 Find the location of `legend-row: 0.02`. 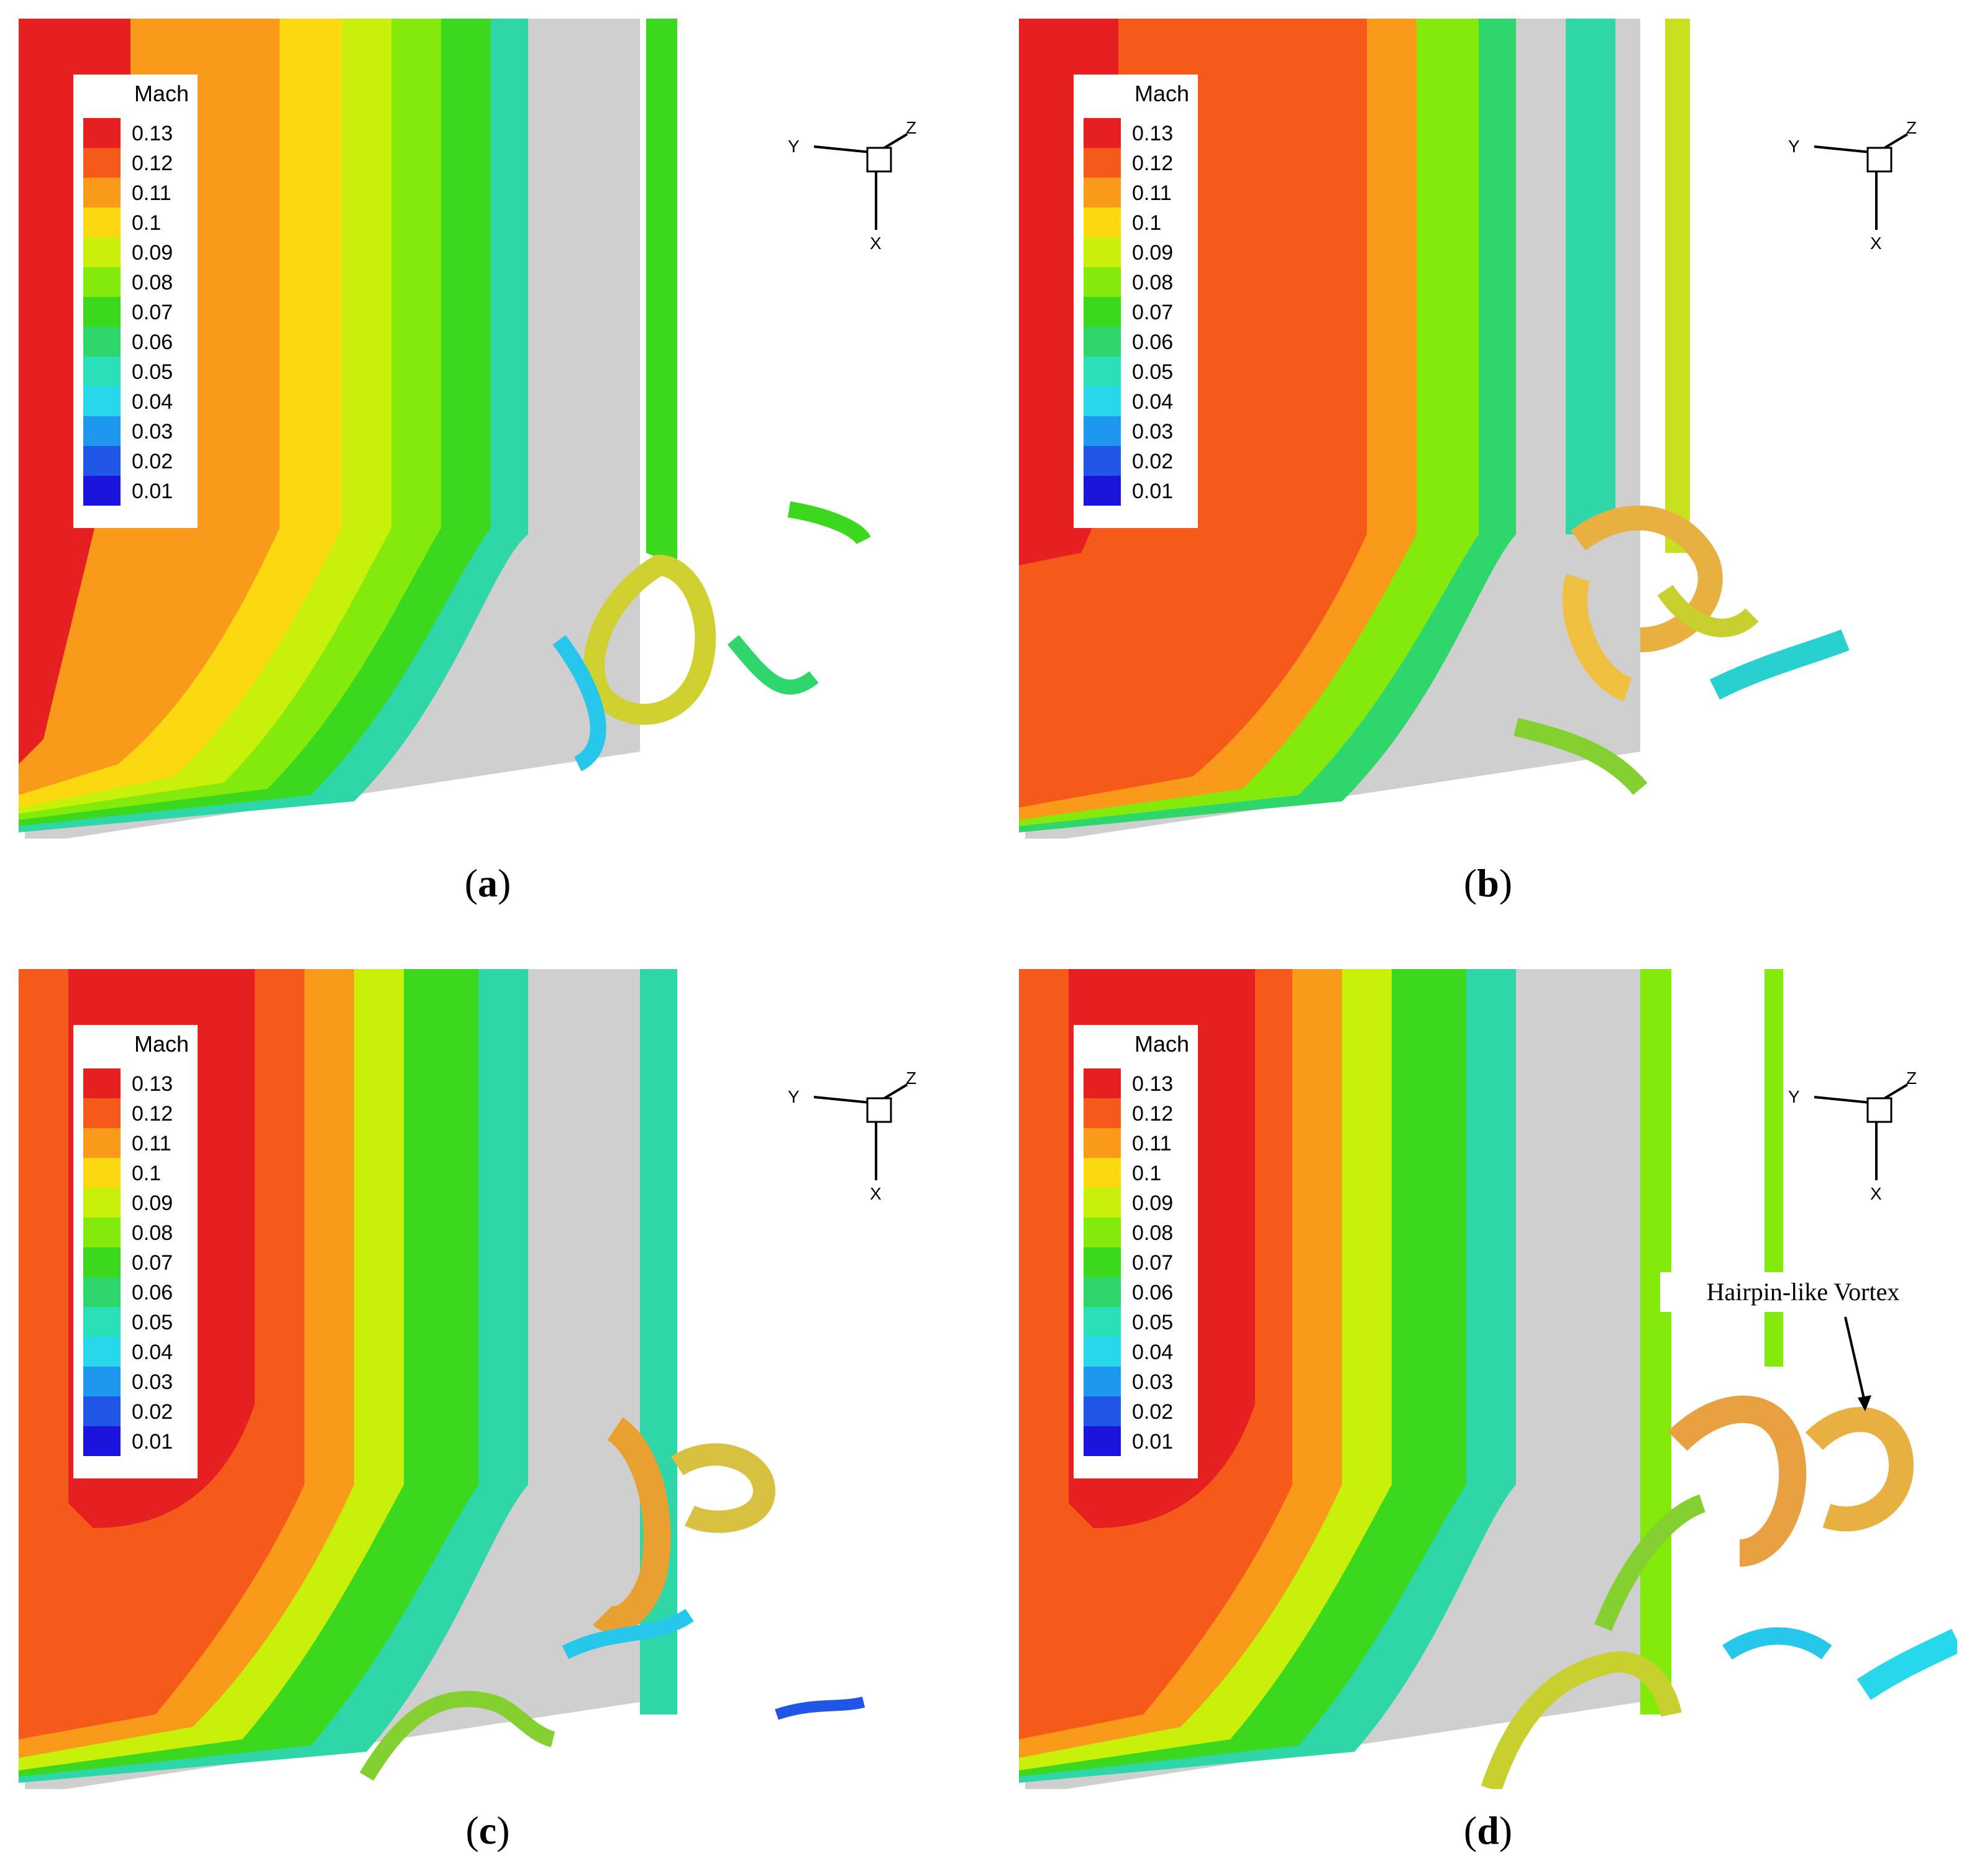

legend-row: 0.02 is located at coordinates (1139, 1411).